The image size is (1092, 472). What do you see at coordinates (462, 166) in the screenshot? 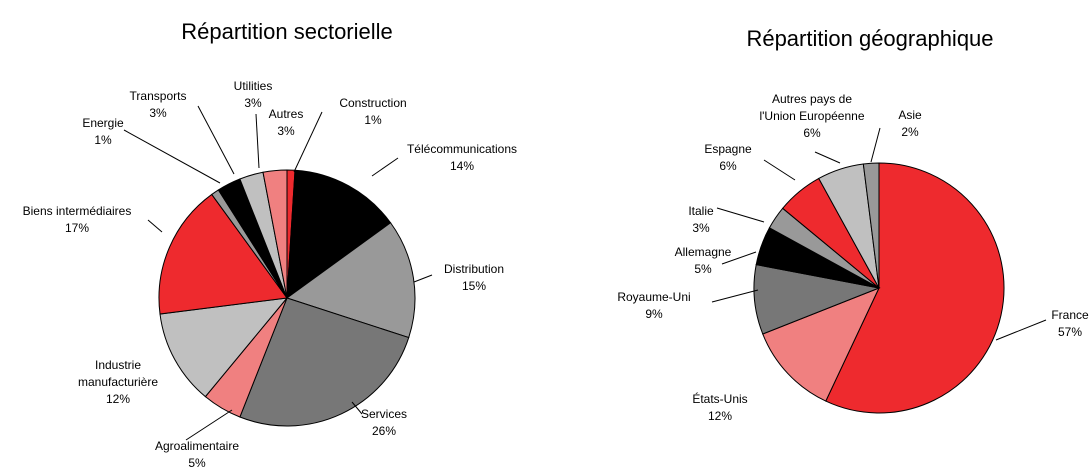
I see `slice-value-label: 14%` at bounding box center [462, 166].